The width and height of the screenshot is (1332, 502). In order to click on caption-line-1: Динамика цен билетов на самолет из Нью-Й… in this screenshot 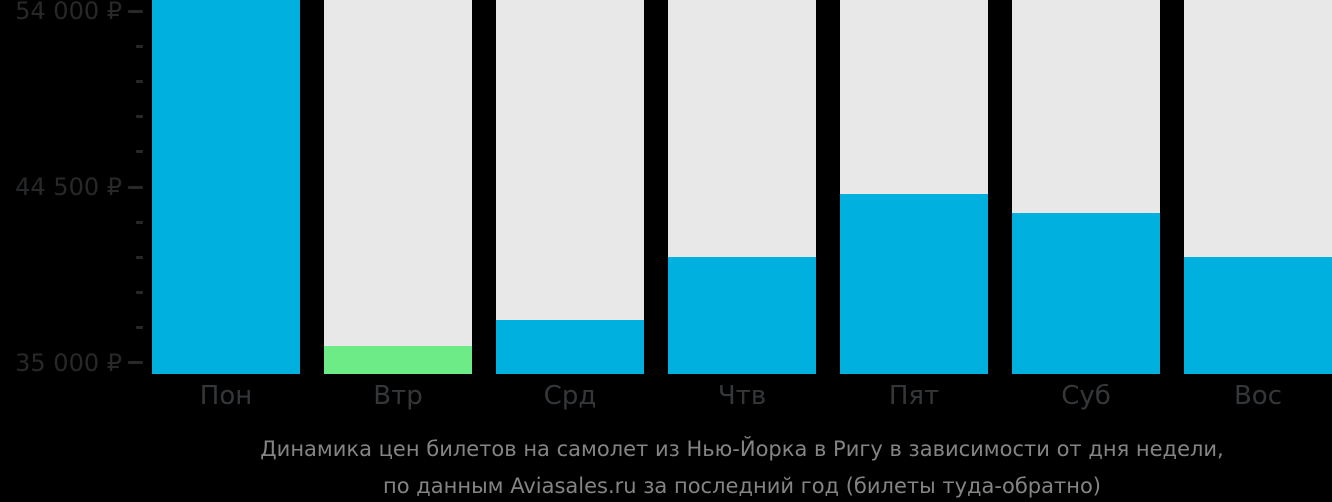, I will do `click(742, 449)`.